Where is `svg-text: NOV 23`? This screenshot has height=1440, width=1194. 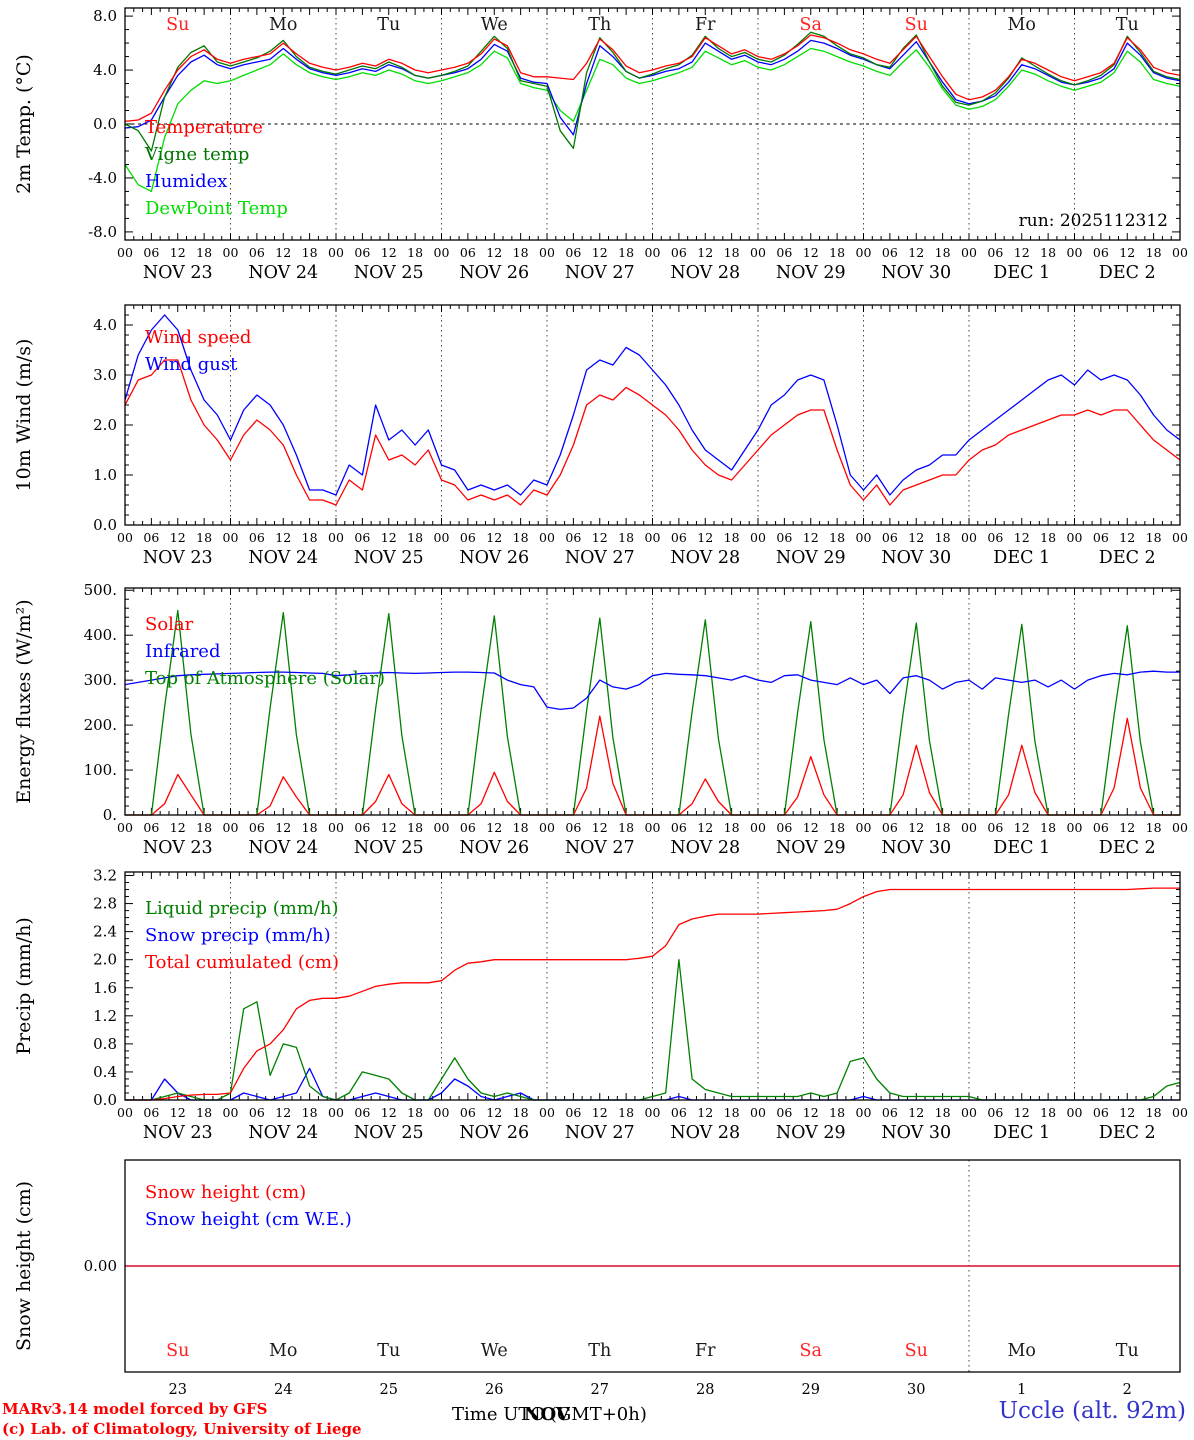
svg-text: NOV 23 is located at coordinates (178, 558).